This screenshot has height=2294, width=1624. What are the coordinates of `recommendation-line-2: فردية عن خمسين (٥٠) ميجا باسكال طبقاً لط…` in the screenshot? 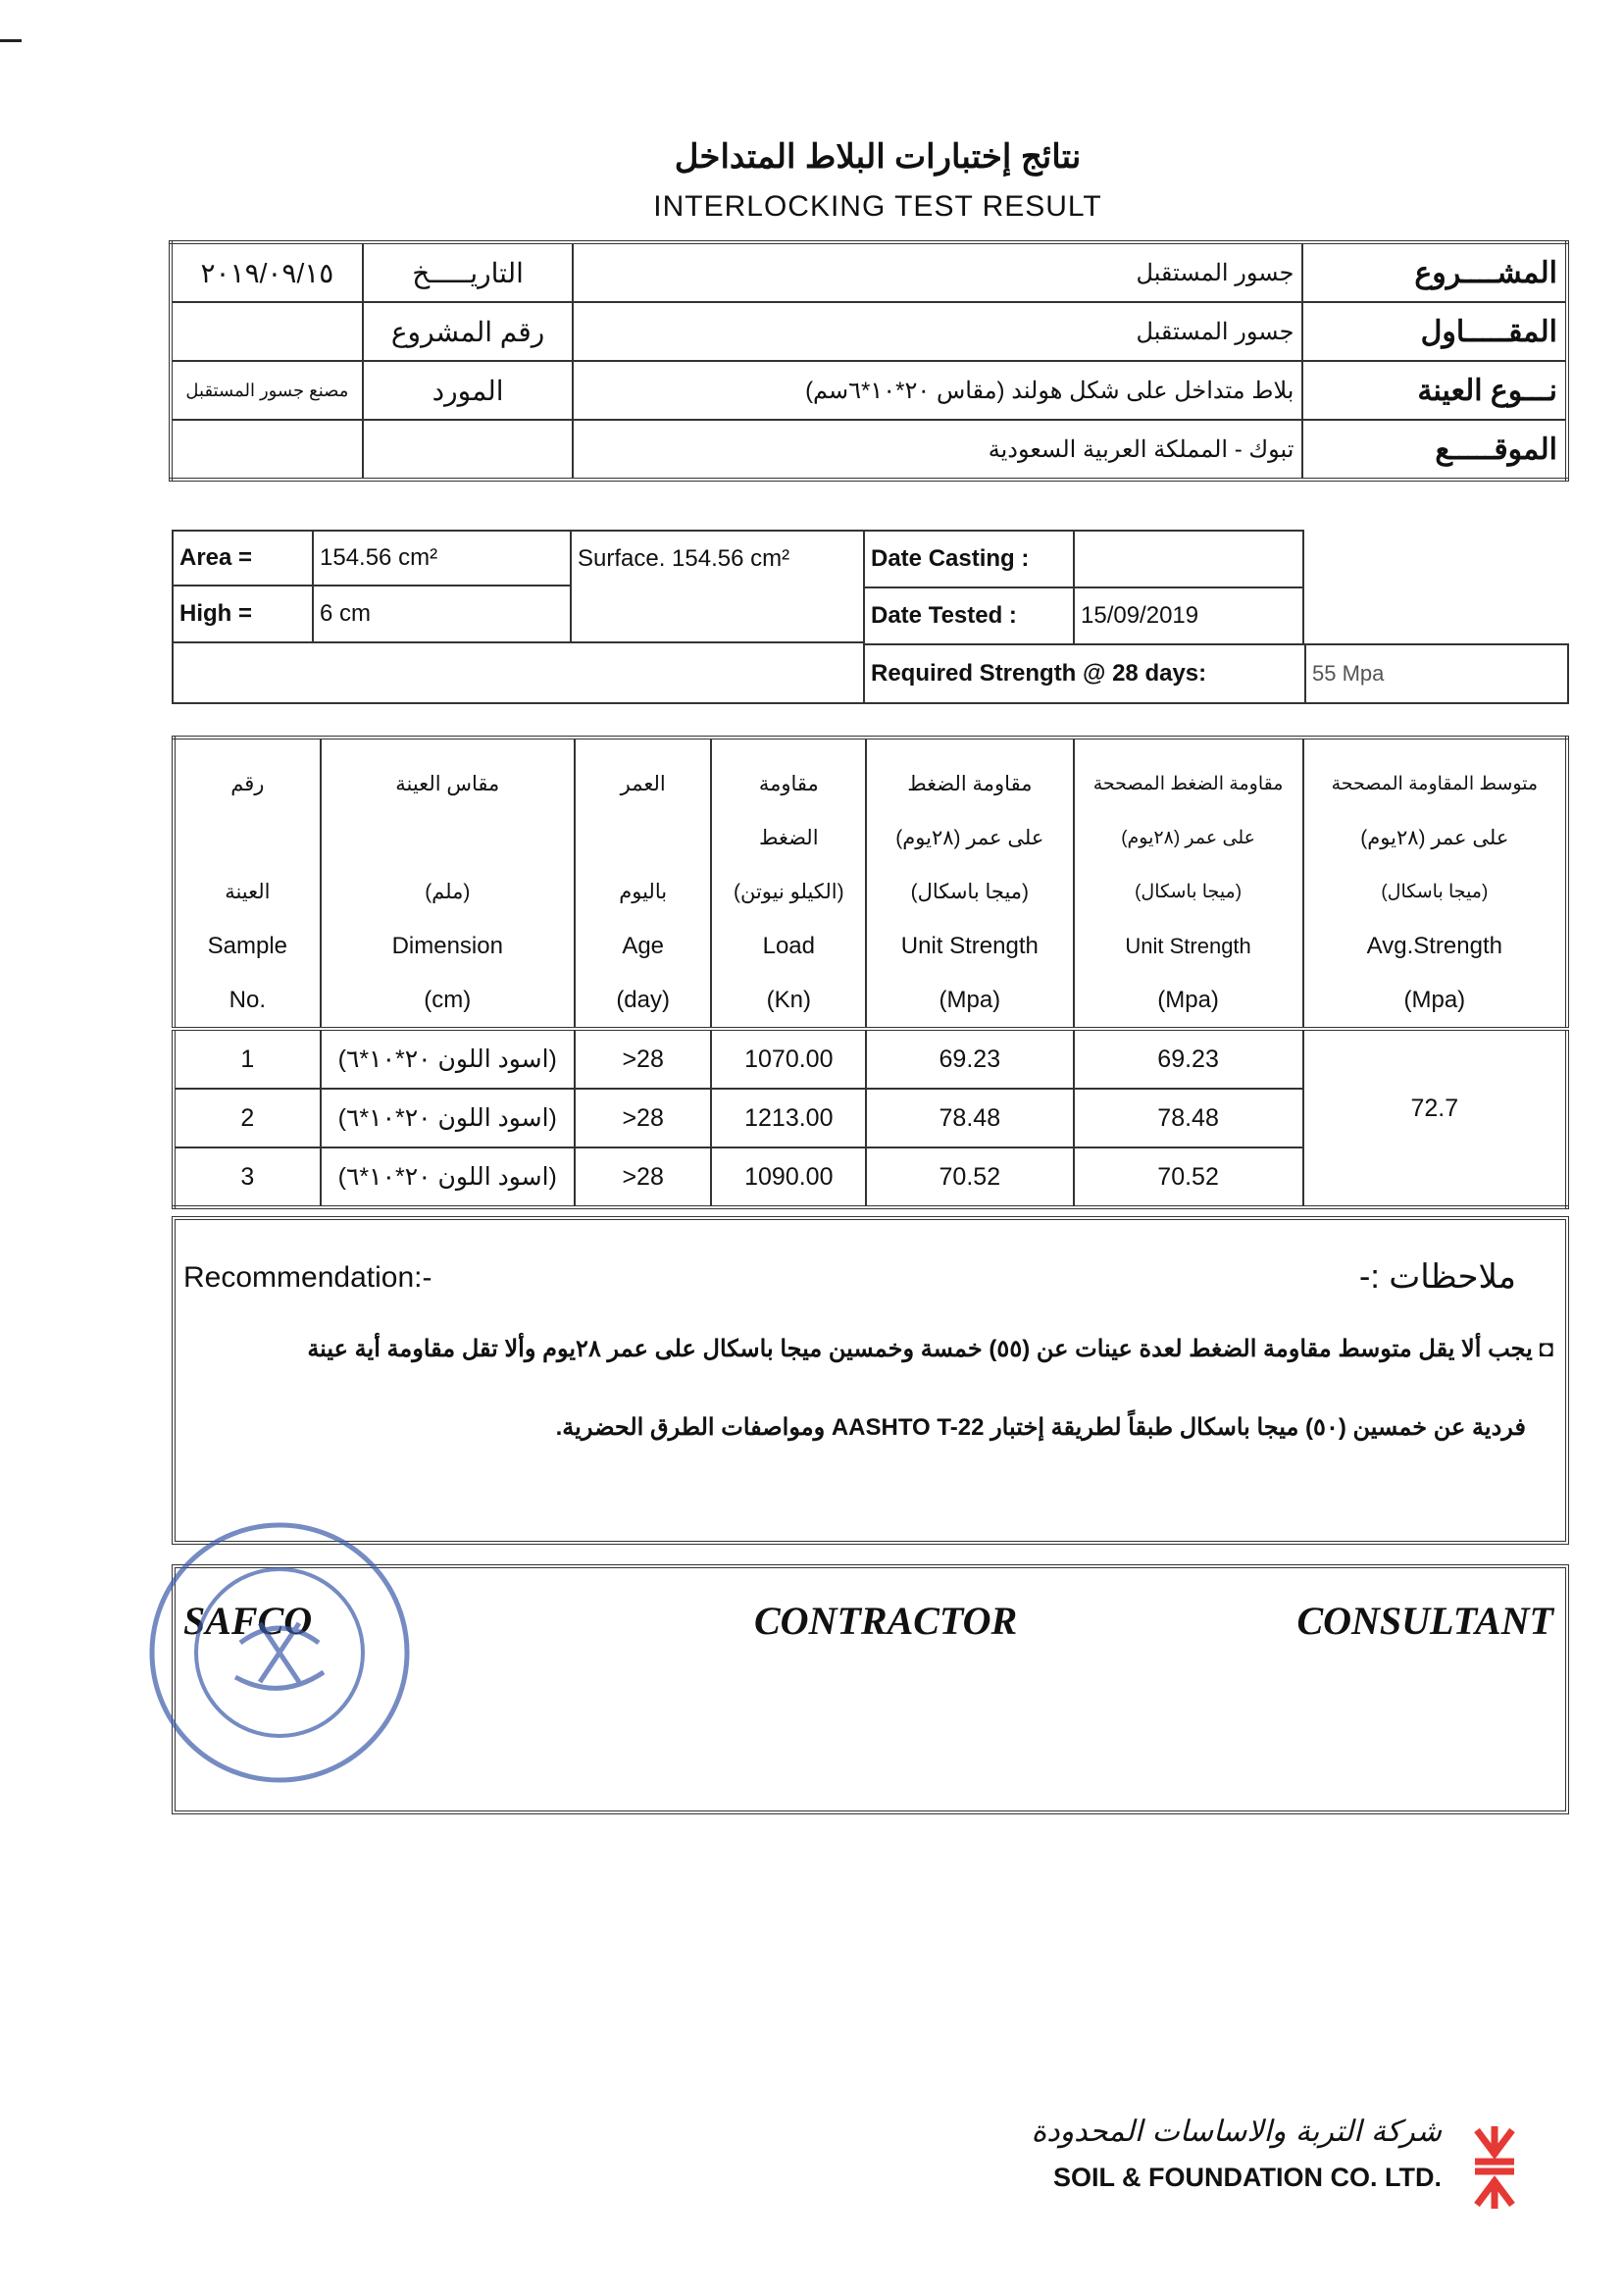 It's located at (1040, 1427).